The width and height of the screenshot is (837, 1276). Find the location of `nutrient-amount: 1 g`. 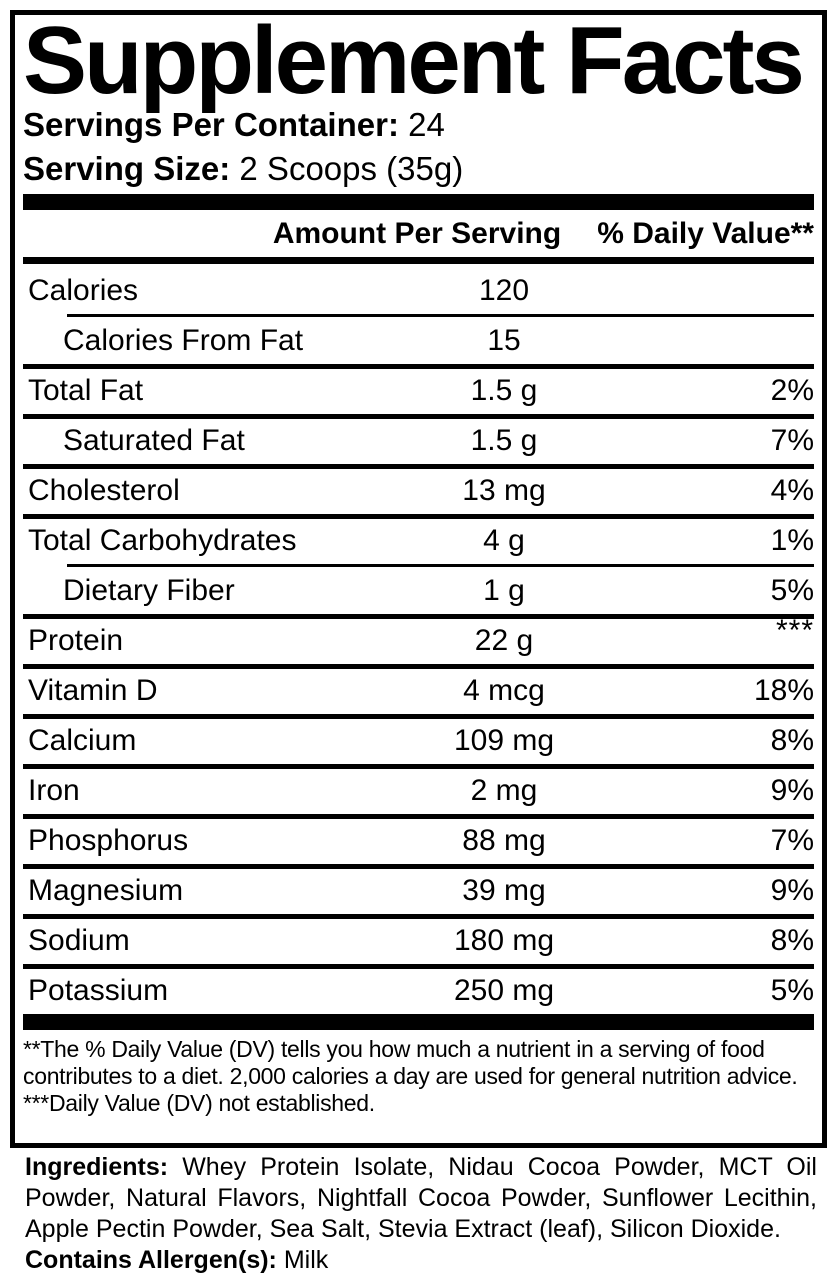

nutrient-amount: 1 g is located at coordinates (504, 590).